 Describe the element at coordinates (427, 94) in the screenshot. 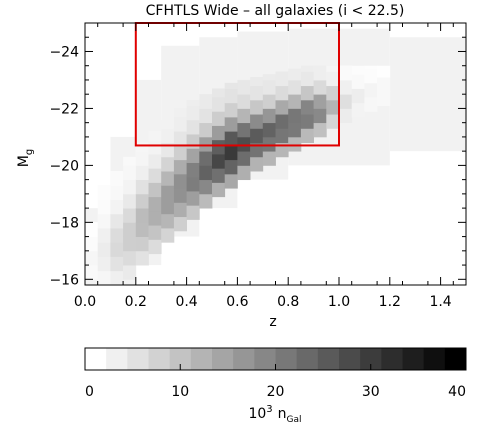

I see `halo-block` at that location.